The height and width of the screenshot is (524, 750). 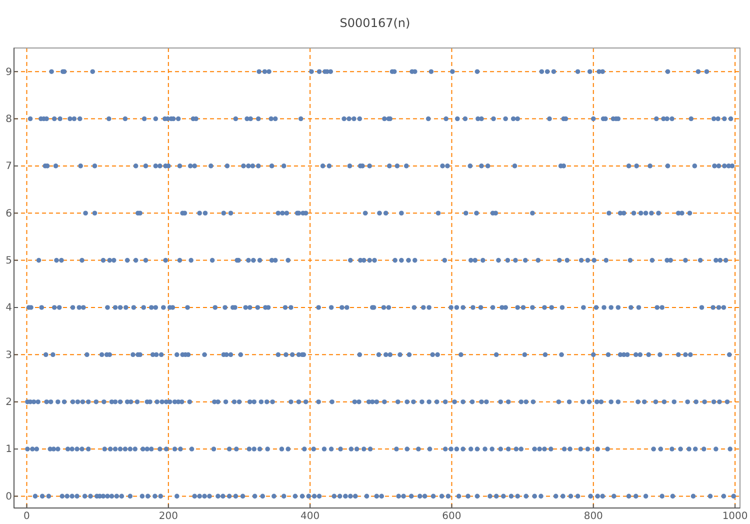 What do you see at coordinates (9, 214) in the screenshot?
I see `y-tick-label: 6` at bounding box center [9, 214].